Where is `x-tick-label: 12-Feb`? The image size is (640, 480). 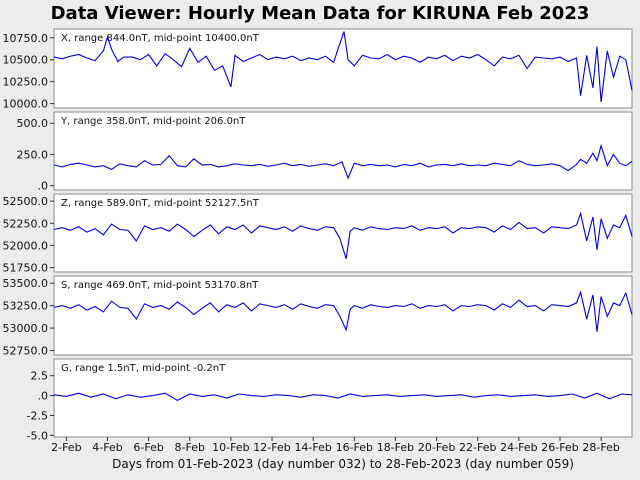
x-tick-label: 12-Feb is located at coordinates (271, 447).